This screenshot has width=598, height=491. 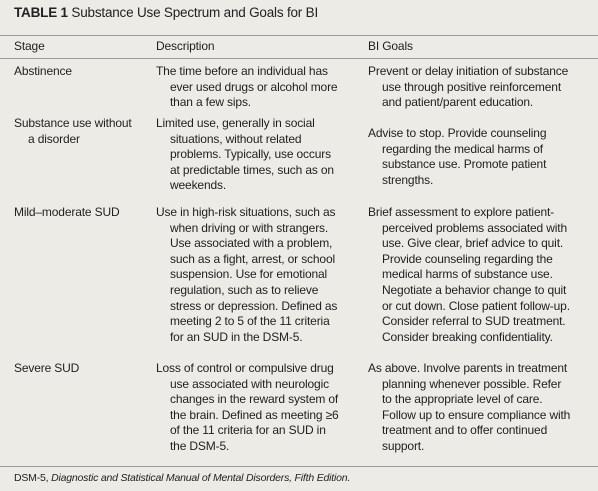 What do you see at coordinates (458, 102) in the screenshot?
I see `cell-line: and patient/parent education.` at bounding box center [458, 102].